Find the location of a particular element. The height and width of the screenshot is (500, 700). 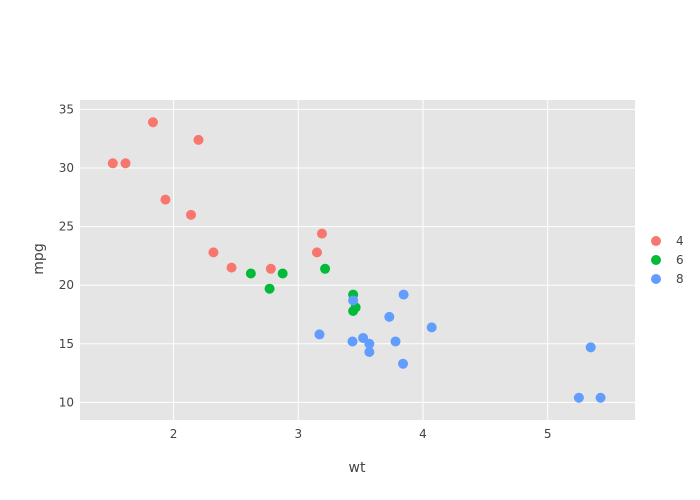

x-tick-label: 4 is located at coordinates (423, 434).